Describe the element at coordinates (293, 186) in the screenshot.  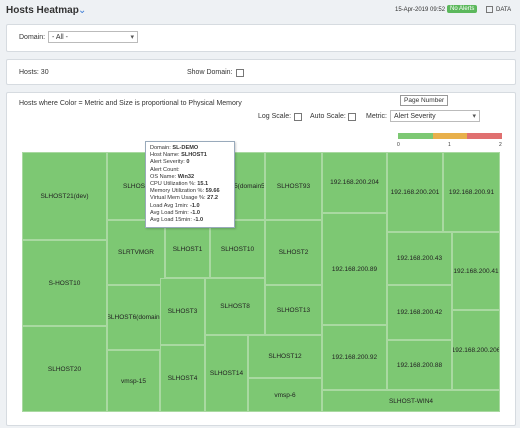
I see `heatmap-cell: SLHOST93` at that location.